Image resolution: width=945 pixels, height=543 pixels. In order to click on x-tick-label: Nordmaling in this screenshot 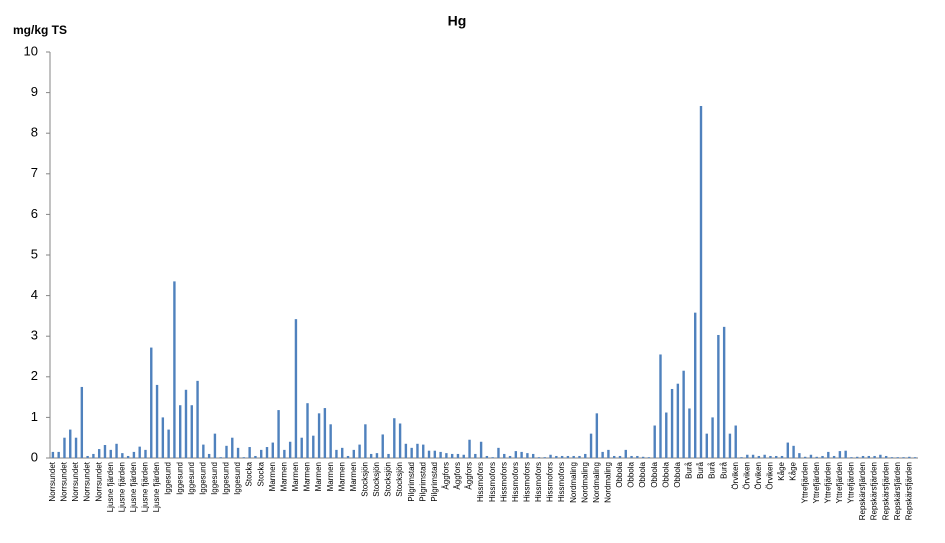, I will do `click(573, 482)`.